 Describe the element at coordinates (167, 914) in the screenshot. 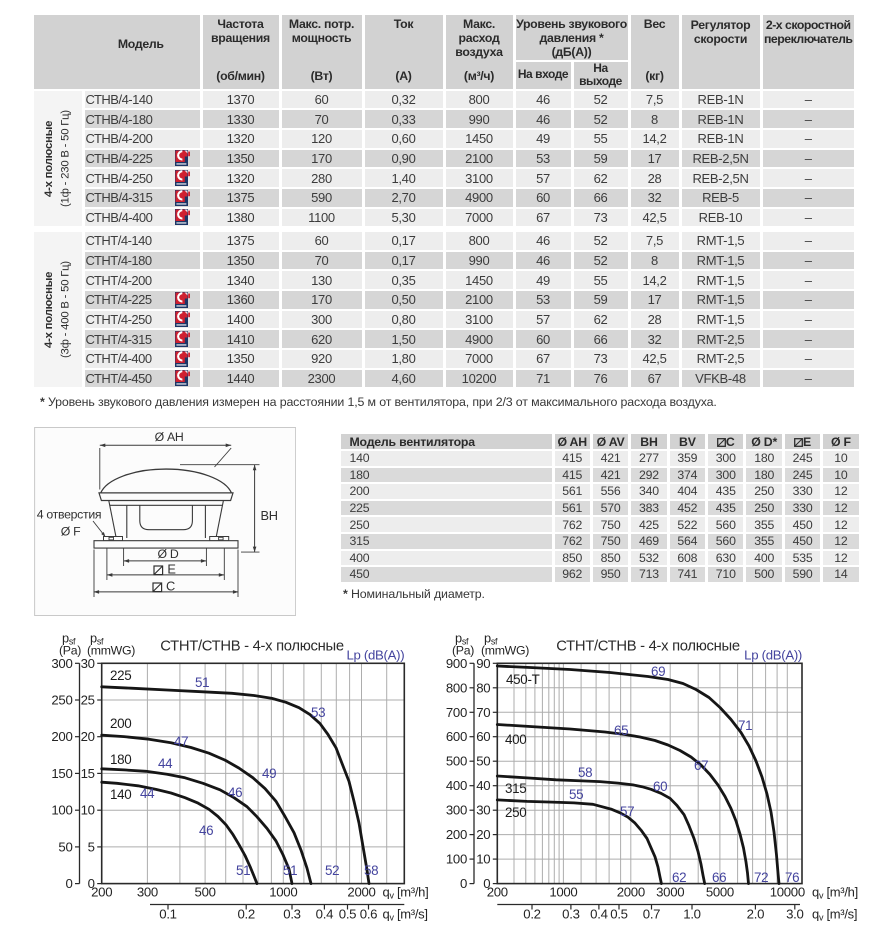

I see `svg-text: 0.1` at that location.